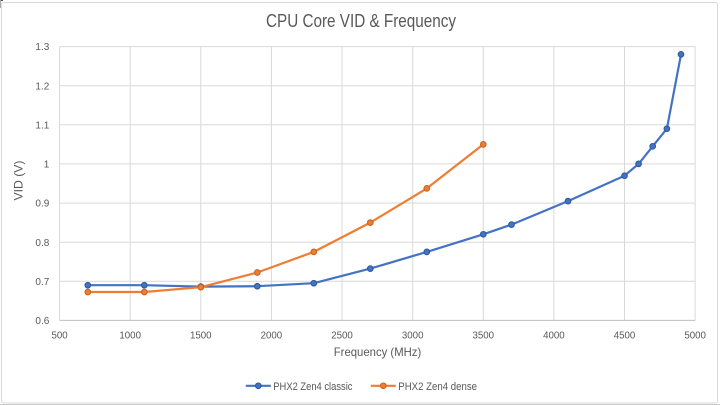 Image resolution: width=720 pixels, height=405 pixels. Describe the element at coordinates (201, 335) in the screenshot. I see `svg-text: 1500` at that location.